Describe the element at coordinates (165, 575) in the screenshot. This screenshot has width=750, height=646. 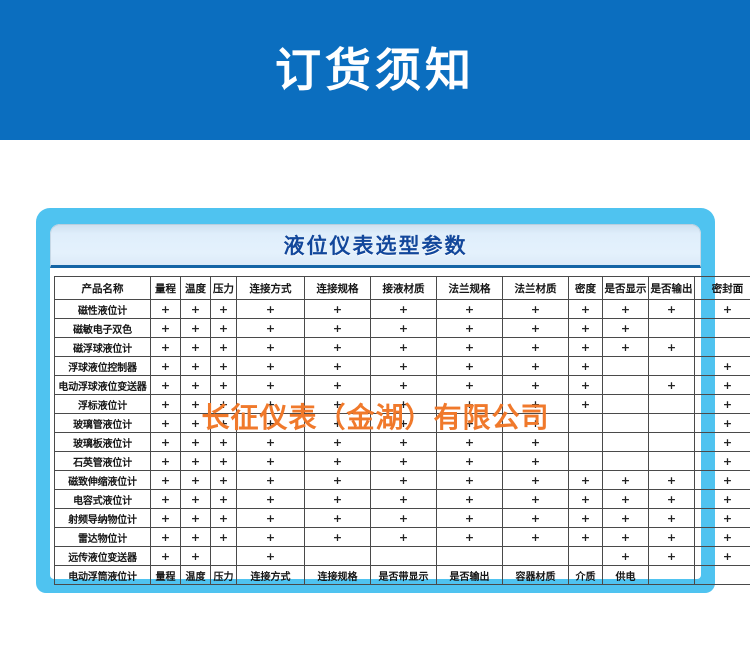
I see `legend-label-cell: 量程` at that location.